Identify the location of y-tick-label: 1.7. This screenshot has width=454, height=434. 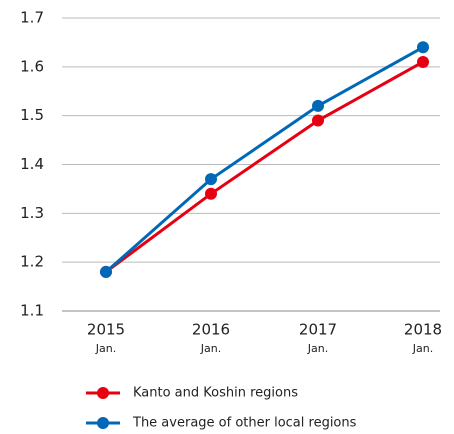
(32, 18).